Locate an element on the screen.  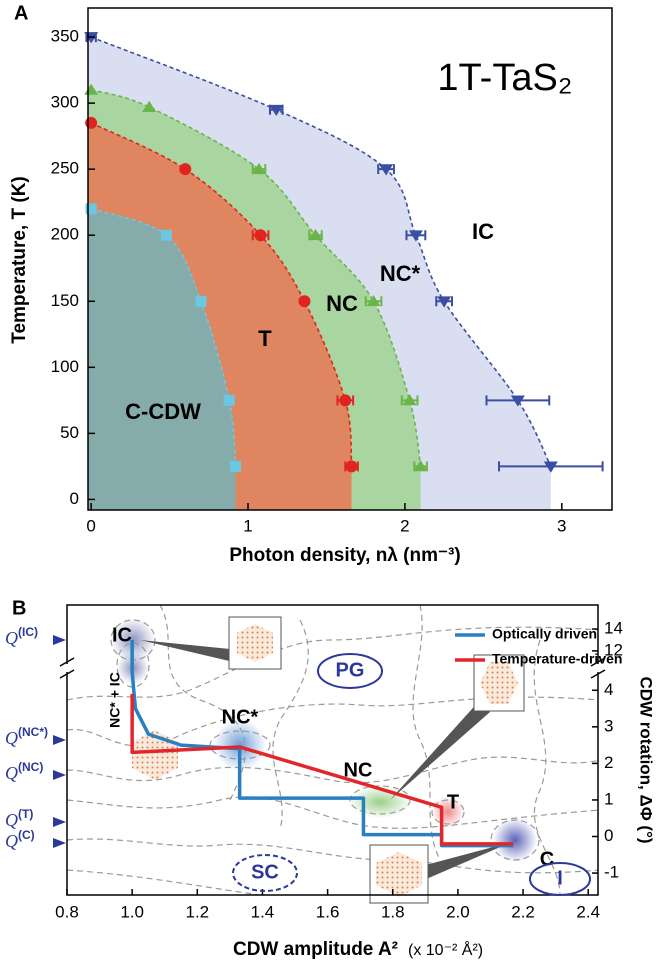
legend-label: Optically driven is located at coordinates (544, 634).